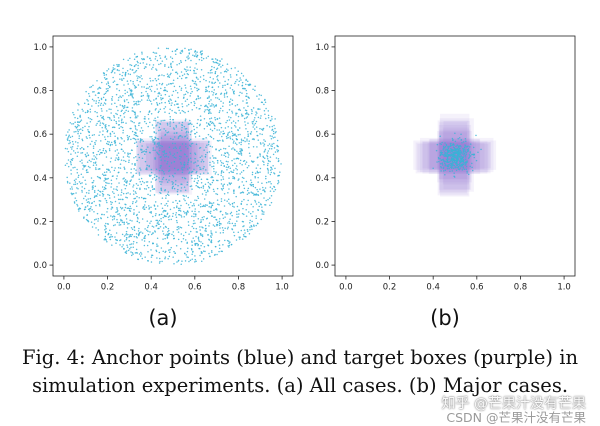  Describe the element at coordinates (445, 318) in the screenshot. I see `panel-b-label: (b)` at that location.